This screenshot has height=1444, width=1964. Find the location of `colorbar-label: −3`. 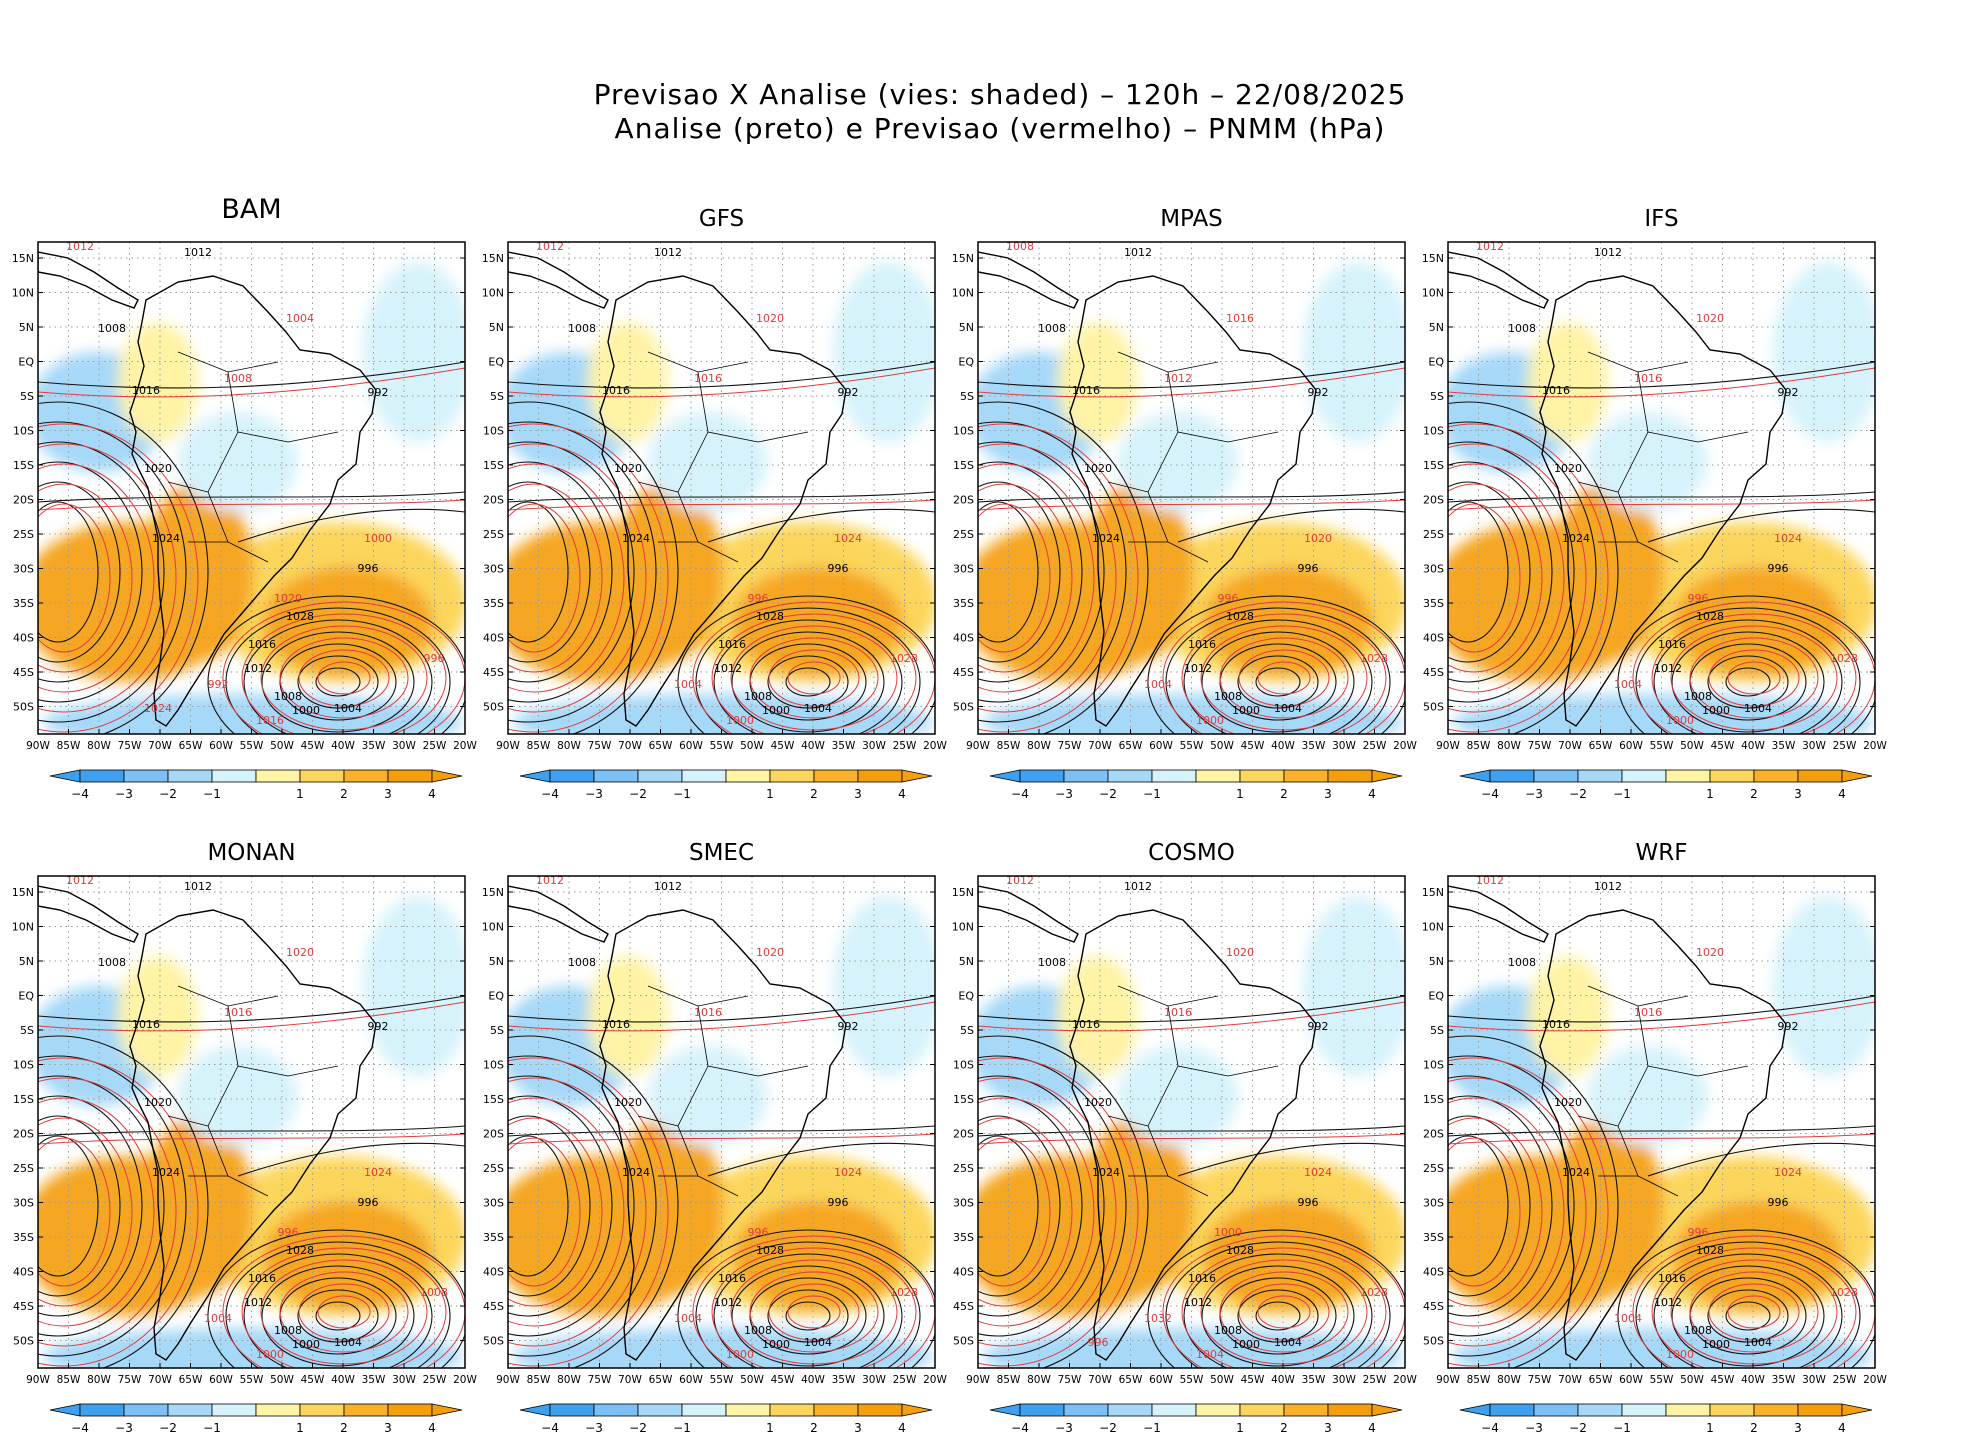

colorbar-label: −3 is located at coordinates (1064, 794).